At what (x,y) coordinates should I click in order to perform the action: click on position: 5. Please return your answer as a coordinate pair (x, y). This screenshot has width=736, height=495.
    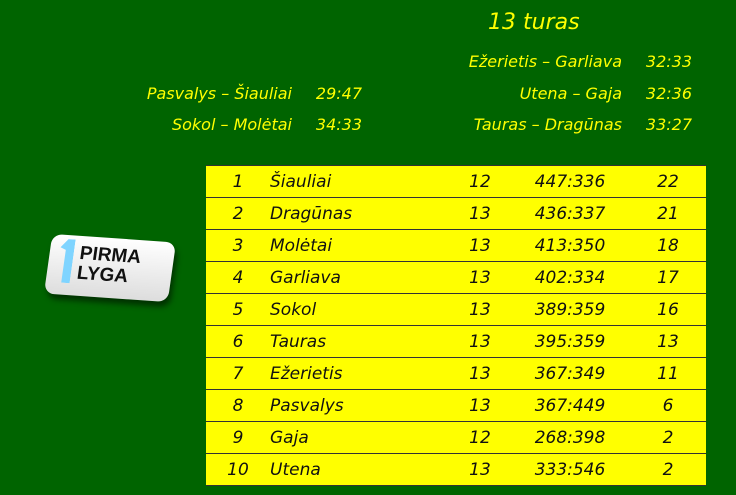
    Looking at the image, I should click on (238, 309).